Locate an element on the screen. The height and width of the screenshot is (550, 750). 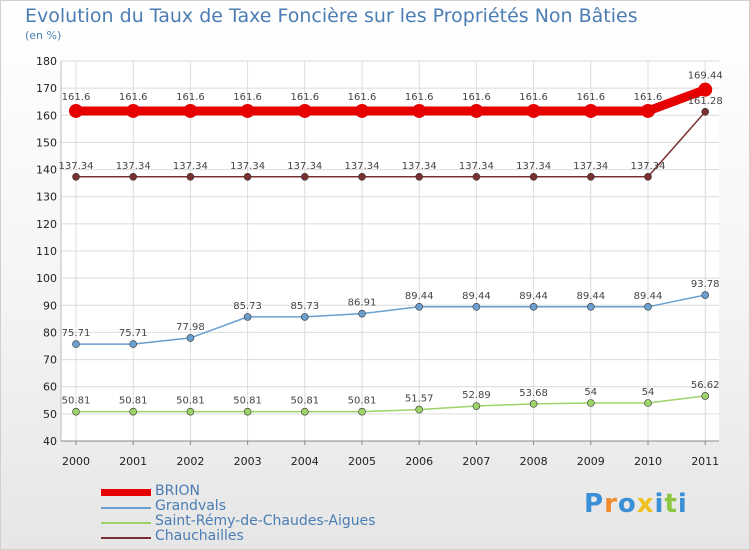
x-tick-label: 2007 is located at coordinates (476, 461).